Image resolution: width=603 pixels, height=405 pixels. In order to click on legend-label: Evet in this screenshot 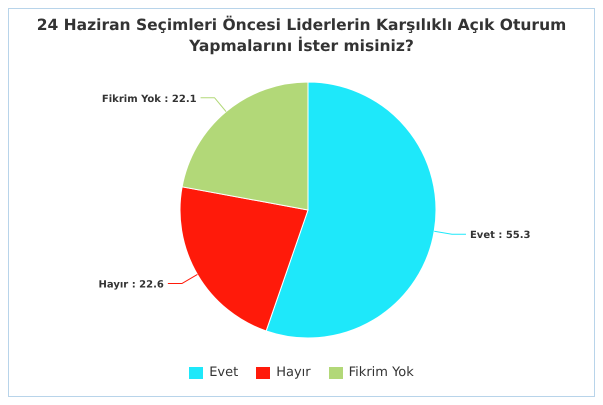, I will do `click(223, 372)`.